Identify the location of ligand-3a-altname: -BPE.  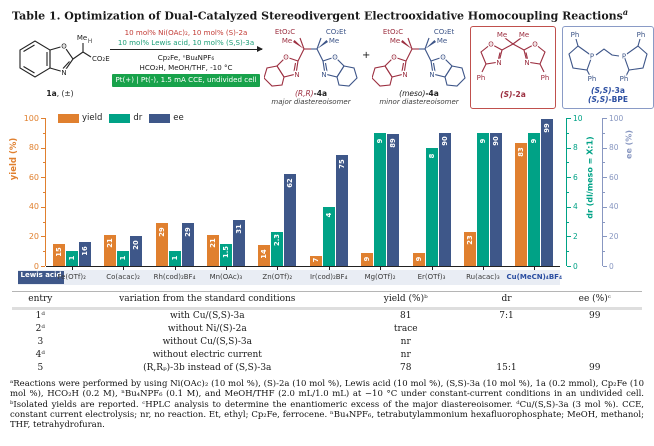
(618, 99).